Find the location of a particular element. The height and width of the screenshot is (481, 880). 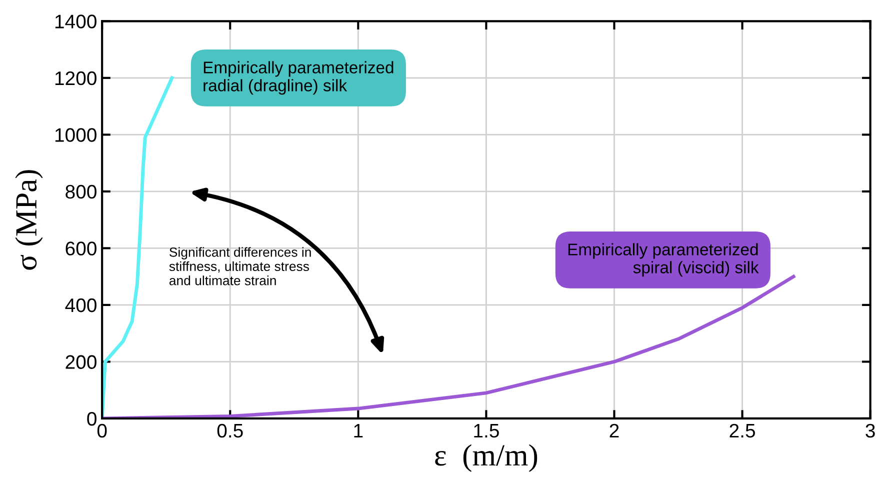

x-tick-label: 0.5 is located at coordinates (230, 431).